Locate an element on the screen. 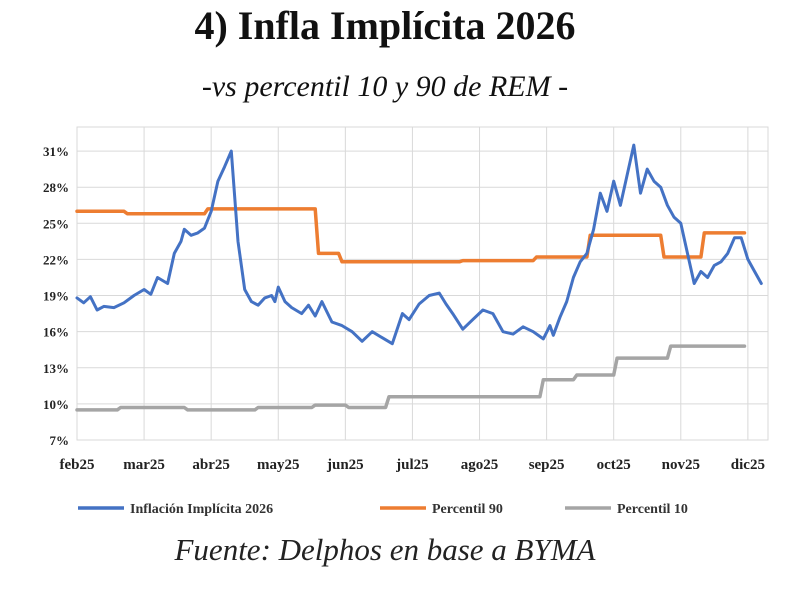 The image size is (800, 600). y-tick-label: 13% is located at coordinates (56, 368).